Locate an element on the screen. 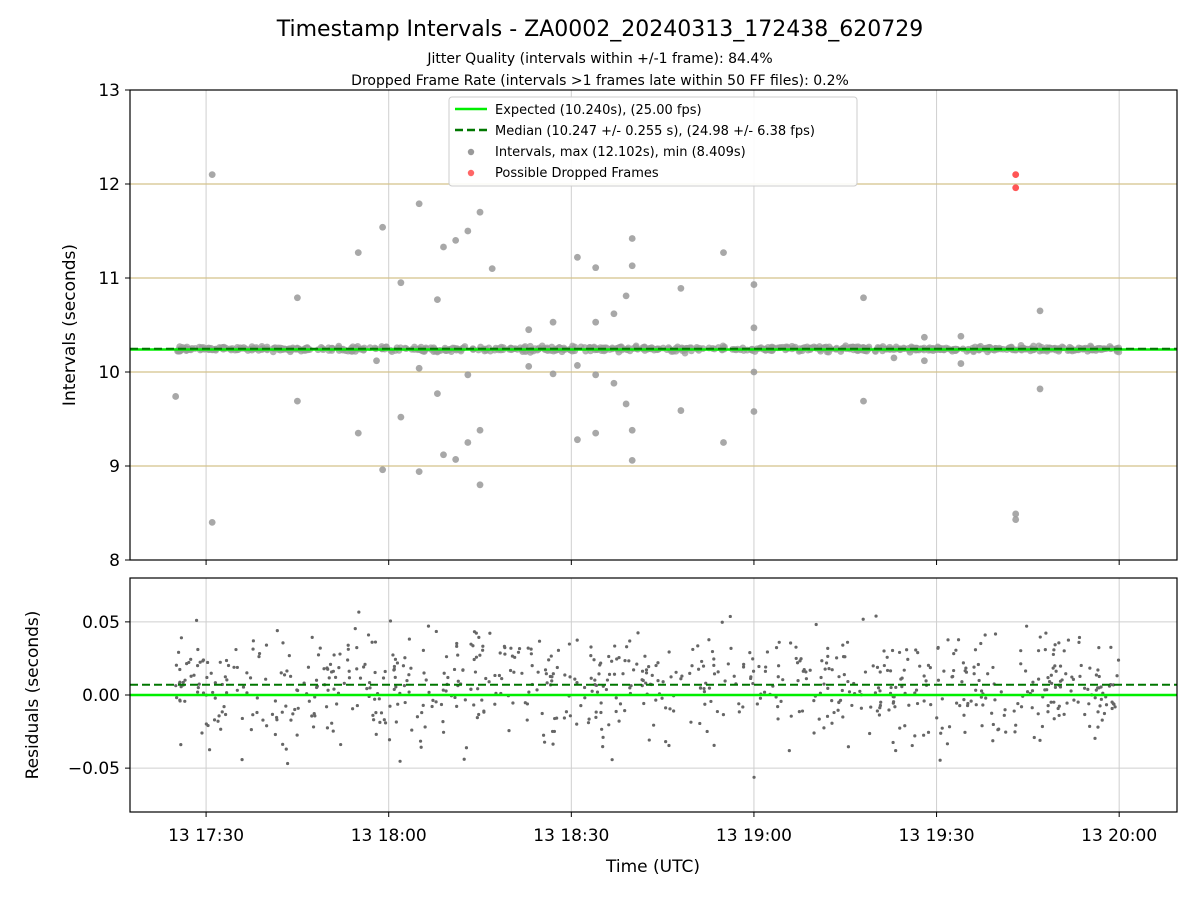 The height and width of the screenshot is (900, 1200). intervals-y-axis-label: Intervals (seconds) is located at coordinates (70, 325).